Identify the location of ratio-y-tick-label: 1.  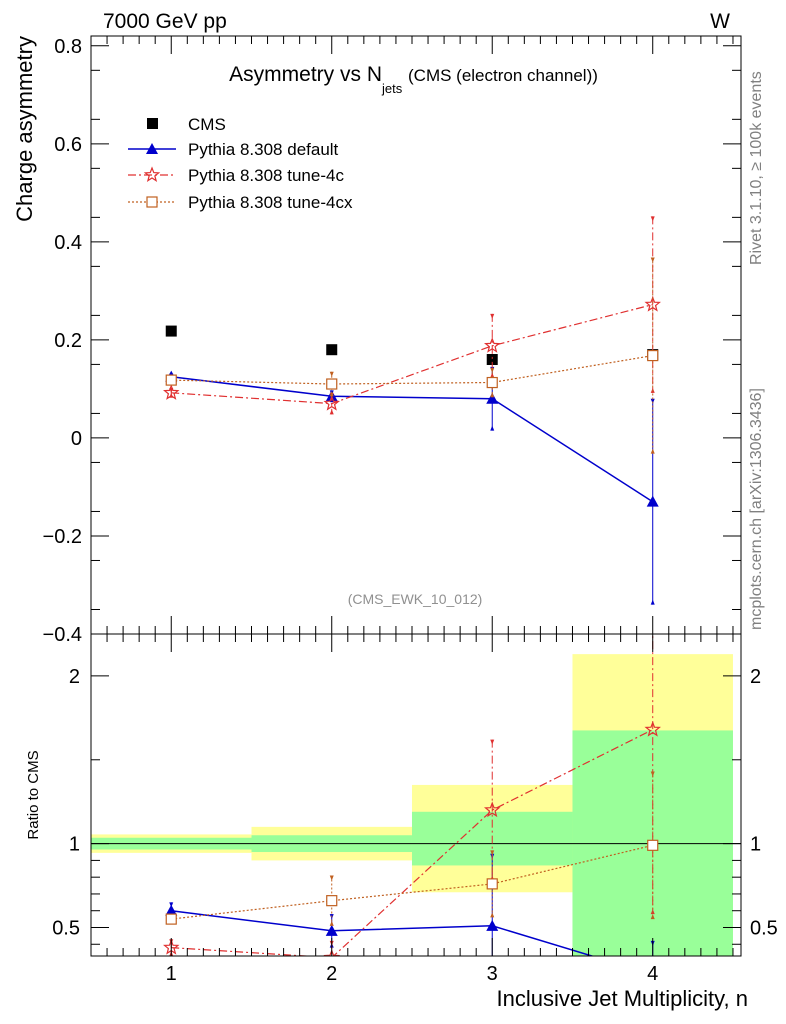
(74, 845).